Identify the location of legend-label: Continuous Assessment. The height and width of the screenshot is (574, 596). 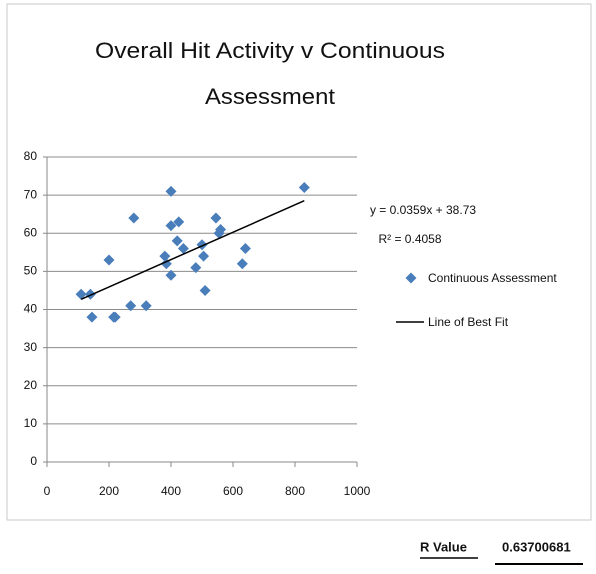
(492, 278).